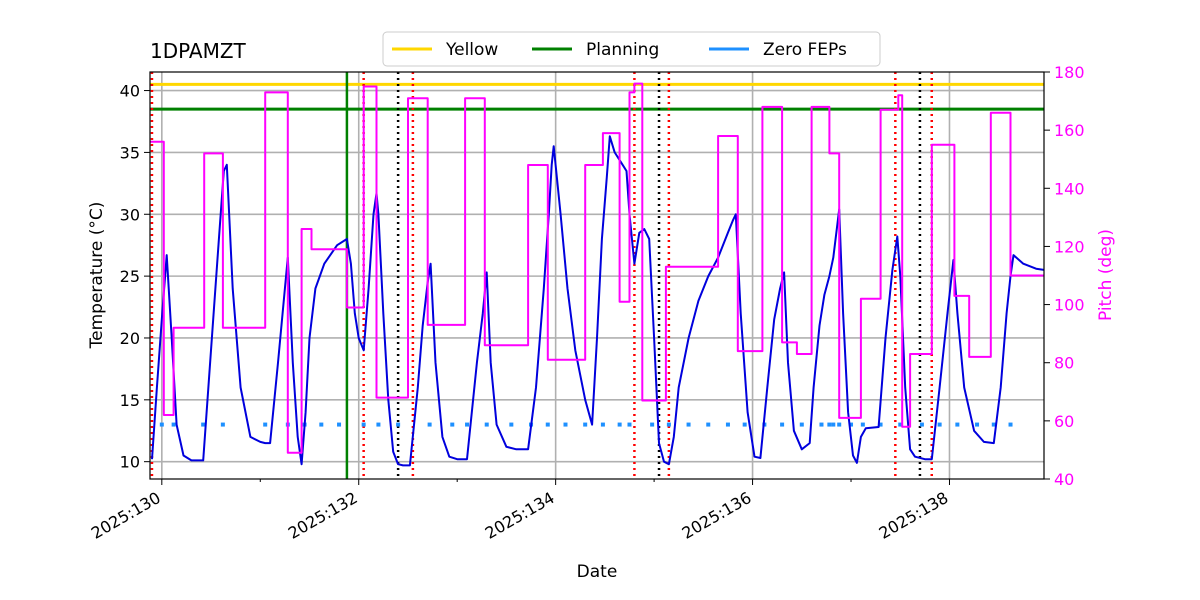  What do you see at coordinates (130, 462) in the screenshot?
I see `y-tick-label: 10` at bounding box center [130, 462].